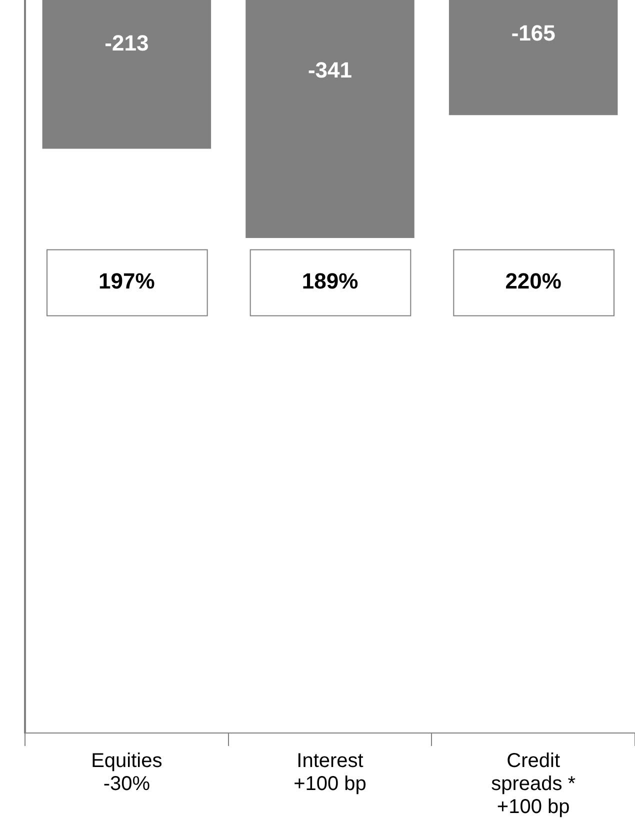  I want to click on data-label: -213, so click(126, 43).